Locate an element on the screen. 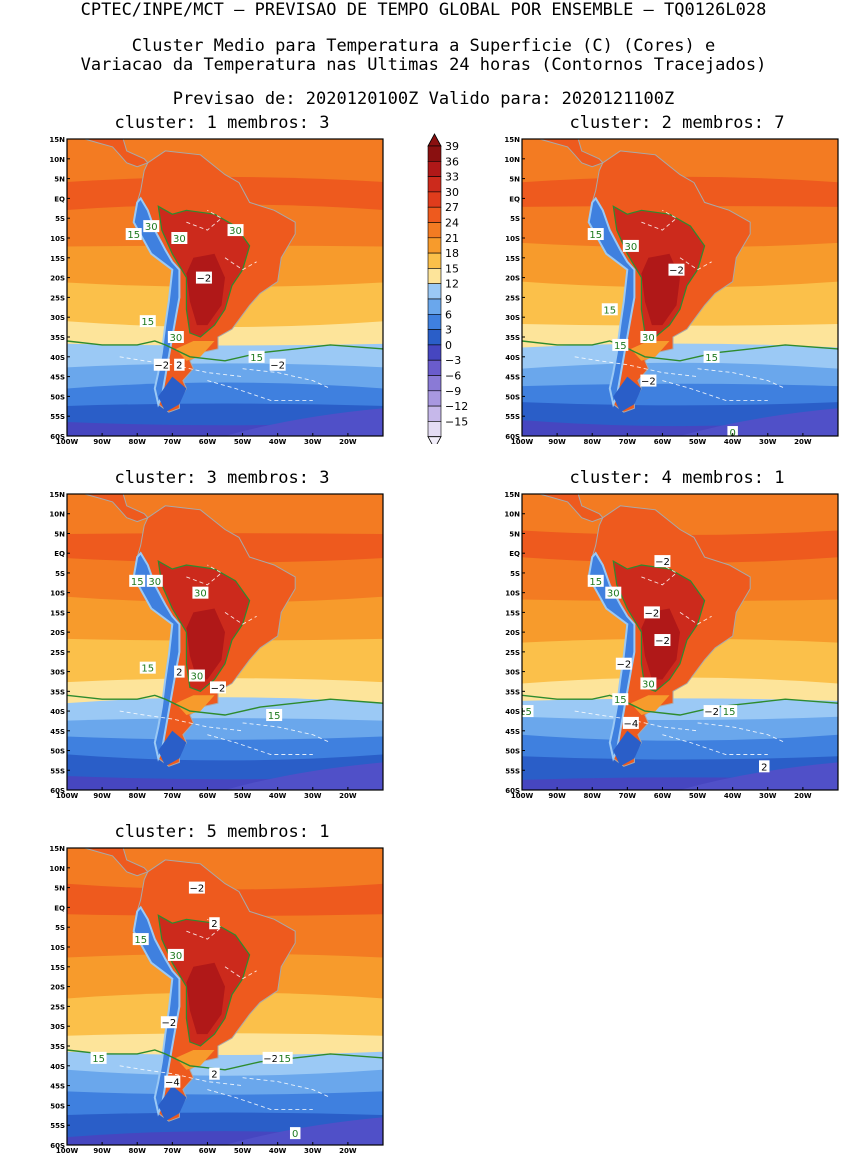 This screenshot has width=847, height=1157. cluster-2-title: cluster: 2 membros: 7 is located at coordinates (677, 123).